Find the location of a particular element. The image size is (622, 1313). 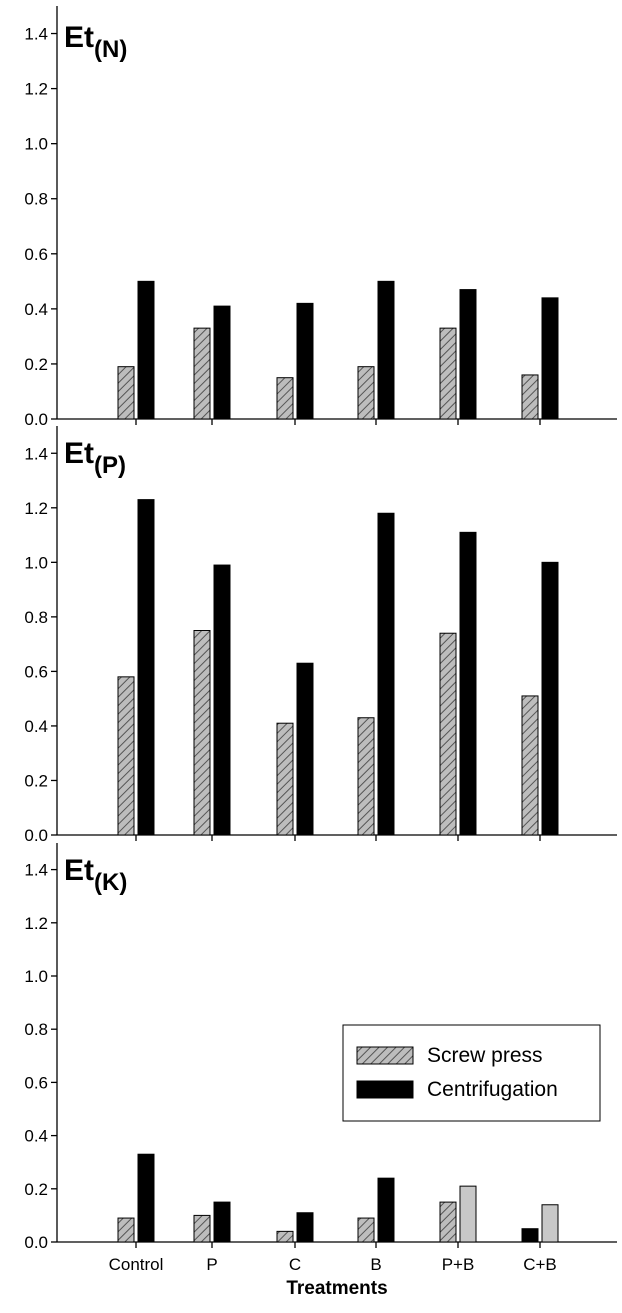

x-axis-title: Treatments is located at coordinates (336, 1288).